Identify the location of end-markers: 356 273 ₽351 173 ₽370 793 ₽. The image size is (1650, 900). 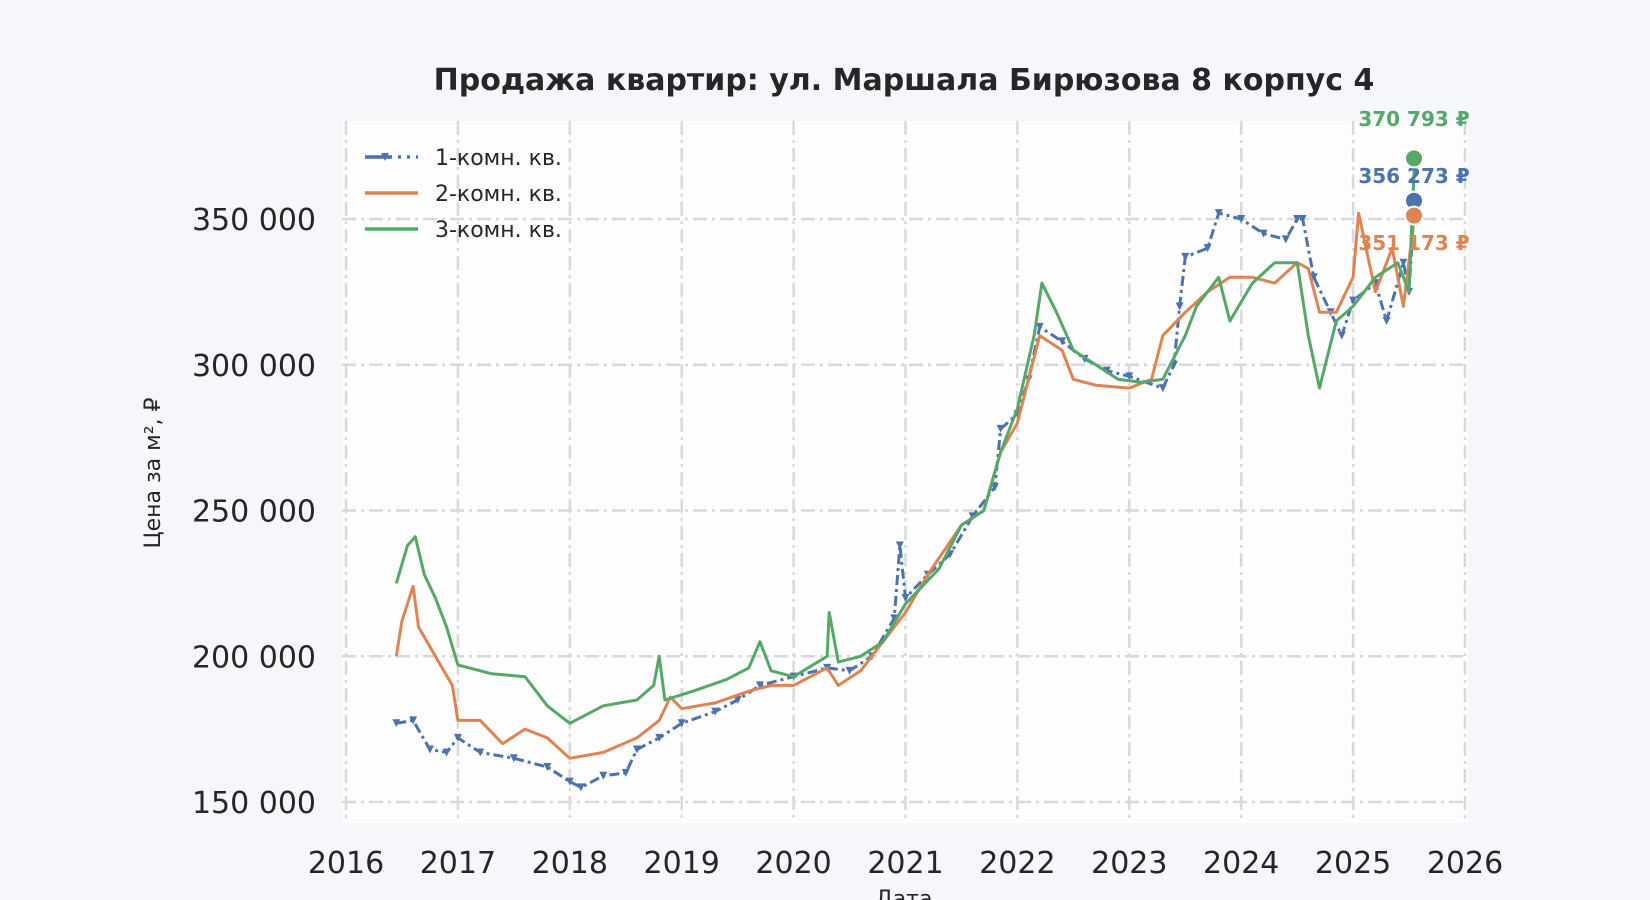
(1413, 181).